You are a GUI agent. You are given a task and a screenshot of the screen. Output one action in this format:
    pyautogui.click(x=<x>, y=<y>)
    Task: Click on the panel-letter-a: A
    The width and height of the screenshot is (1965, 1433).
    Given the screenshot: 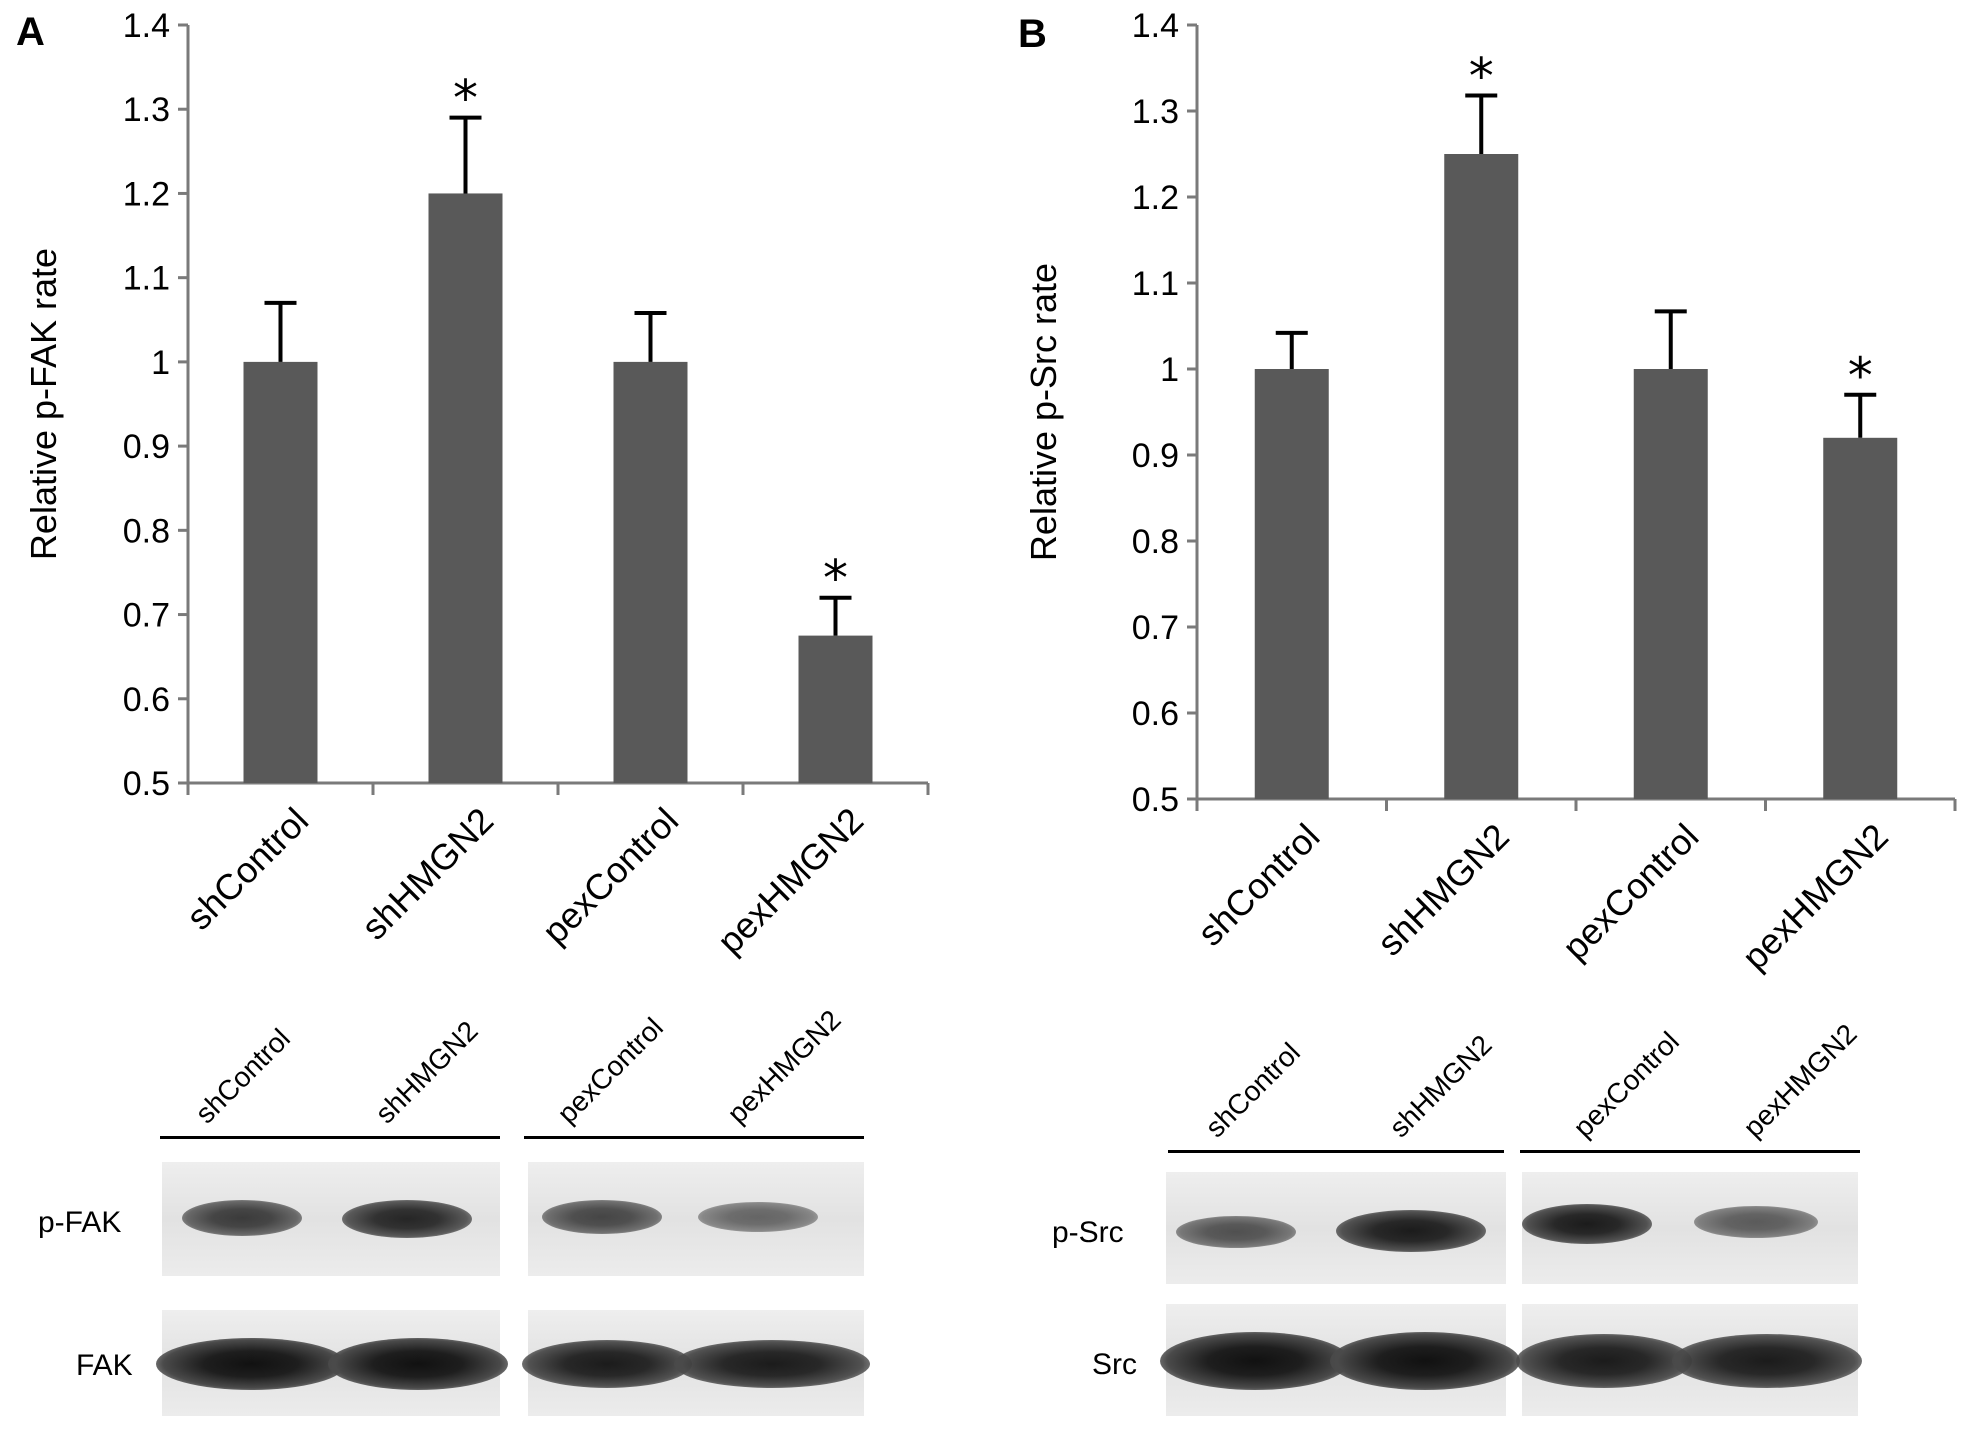 What is the action you would take?
    pyautogui.click(x=30, y=32)
    